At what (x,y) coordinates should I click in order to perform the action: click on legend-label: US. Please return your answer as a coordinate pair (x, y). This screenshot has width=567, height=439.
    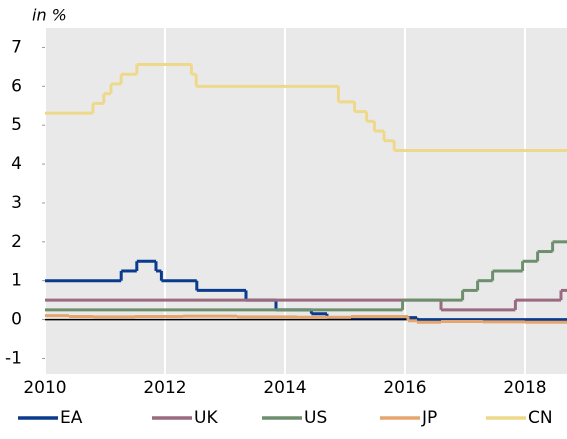
    Looking at the image, I should click on (315, 418).